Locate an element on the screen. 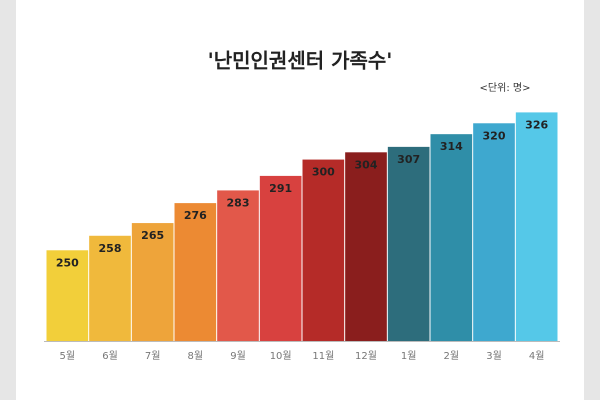 The height and width of the screenshot is (400, 600). value-label: 326 is located at coordinates (536, 124).